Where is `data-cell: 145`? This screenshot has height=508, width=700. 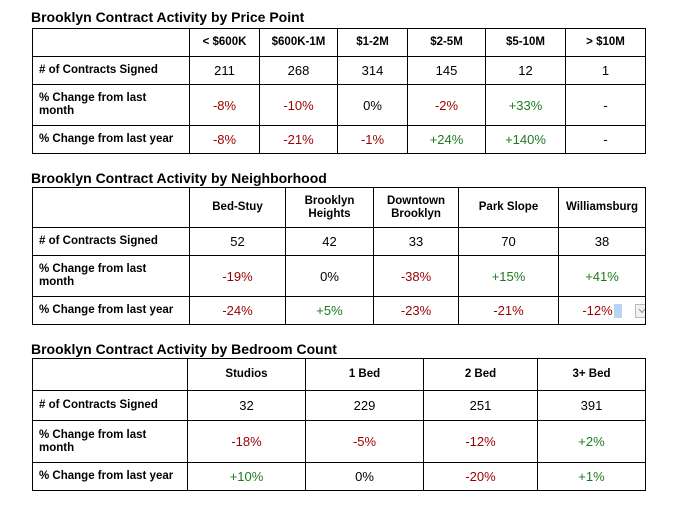 data-cell: 145 is located at coordinates (446, 70).